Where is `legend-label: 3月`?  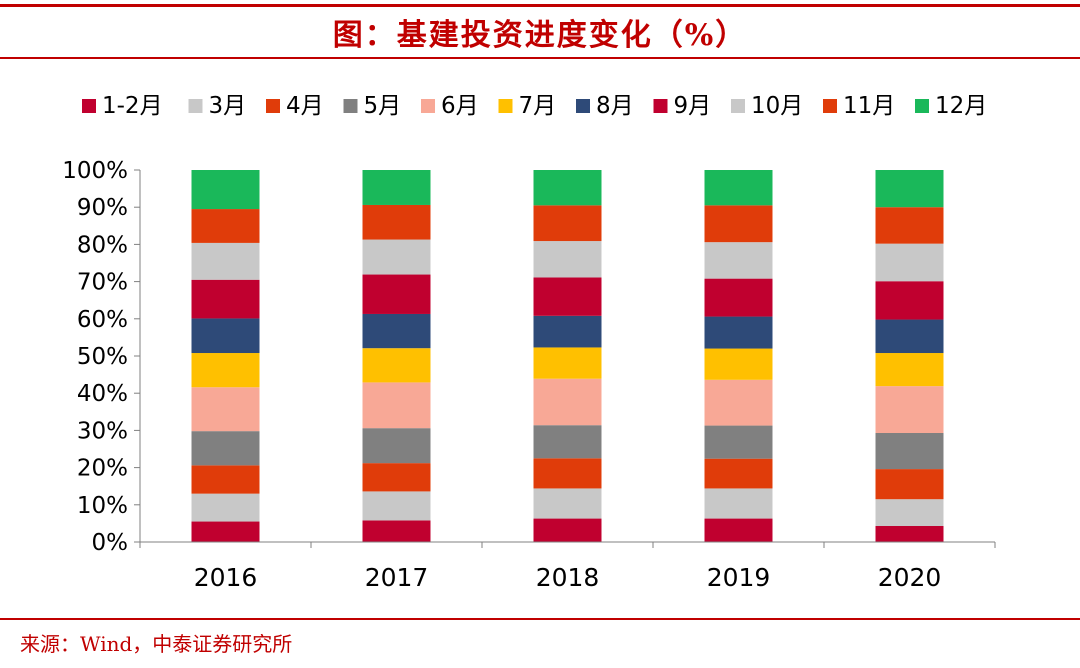 legend-label: 3月 is located at coordinates (228, 106).